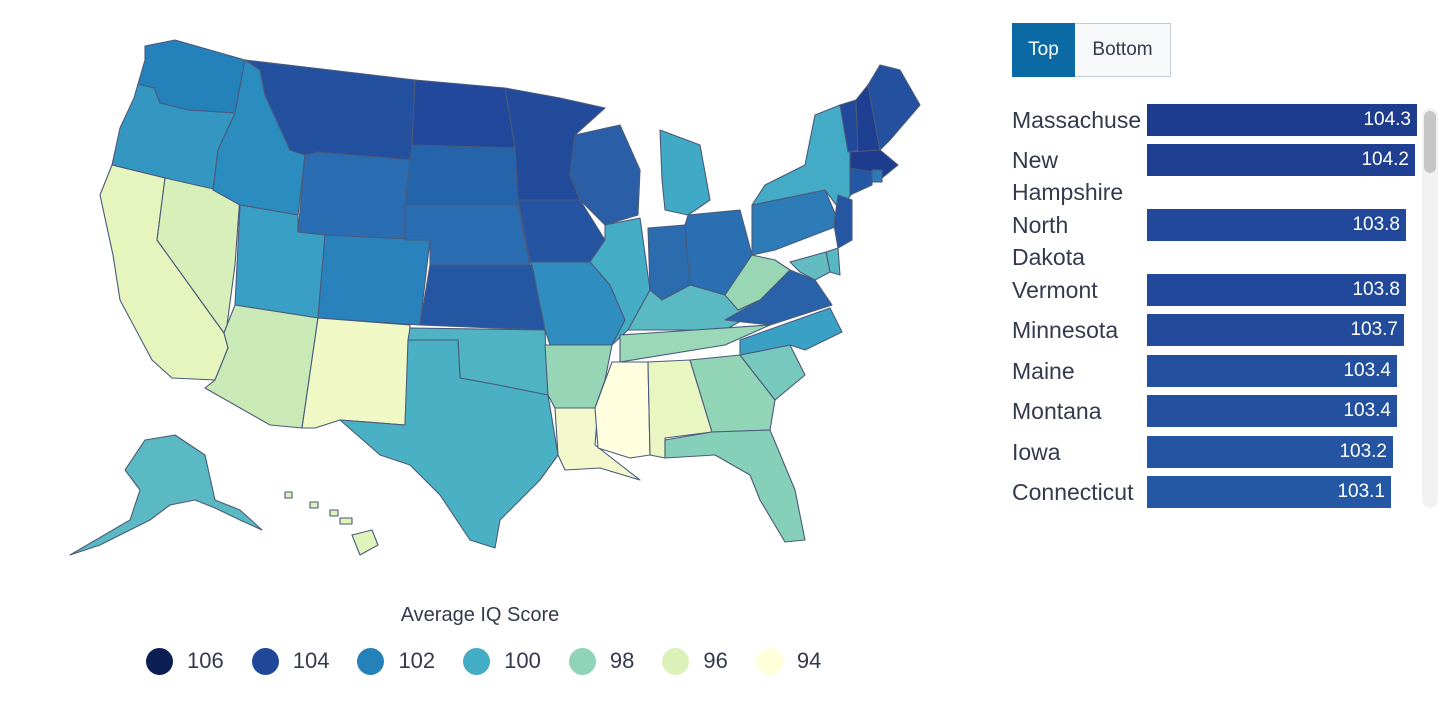  I want to click on legend-item: 96, so click(695, 661).